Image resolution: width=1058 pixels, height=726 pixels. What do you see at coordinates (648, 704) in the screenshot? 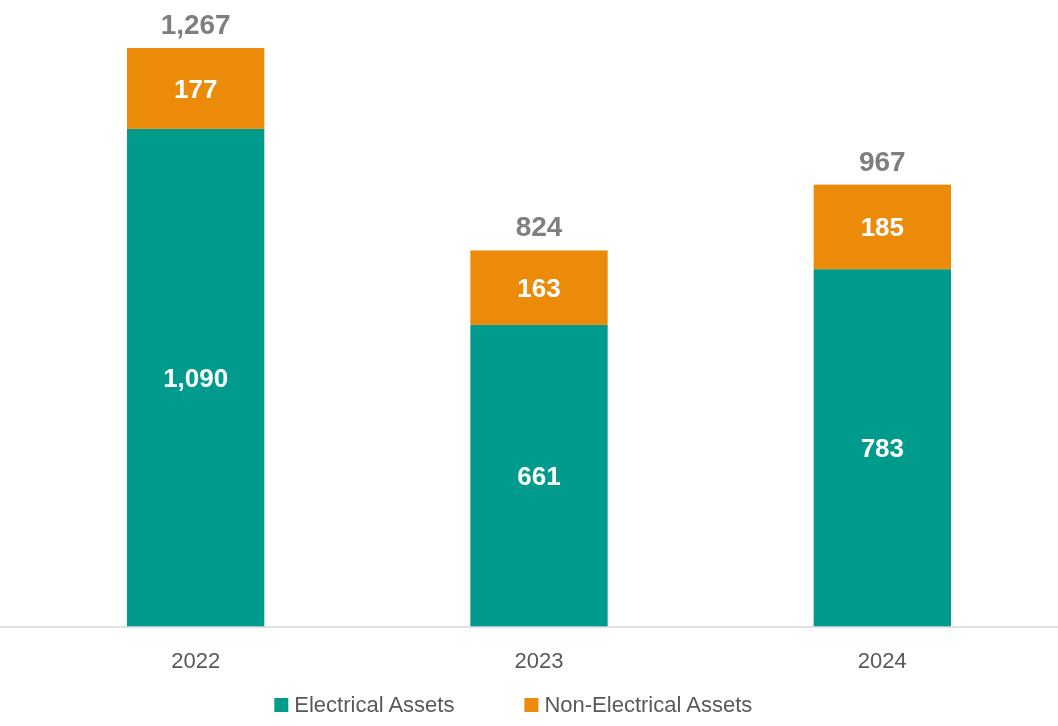
I see `legend-label: Non-Electrical Assets` at bounding box center [648, 704].